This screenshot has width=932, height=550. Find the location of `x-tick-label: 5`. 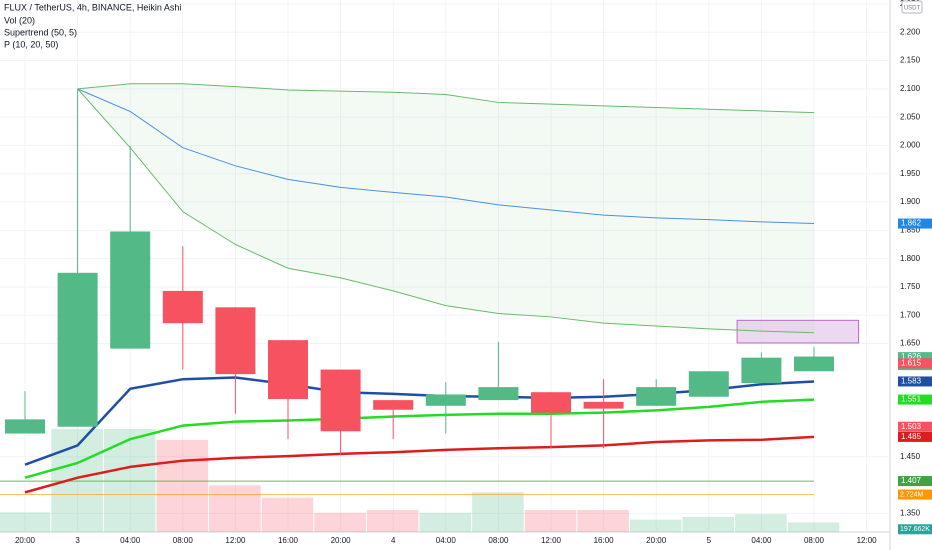

x-tick-label: 5 is located at coordinates (709, 540).